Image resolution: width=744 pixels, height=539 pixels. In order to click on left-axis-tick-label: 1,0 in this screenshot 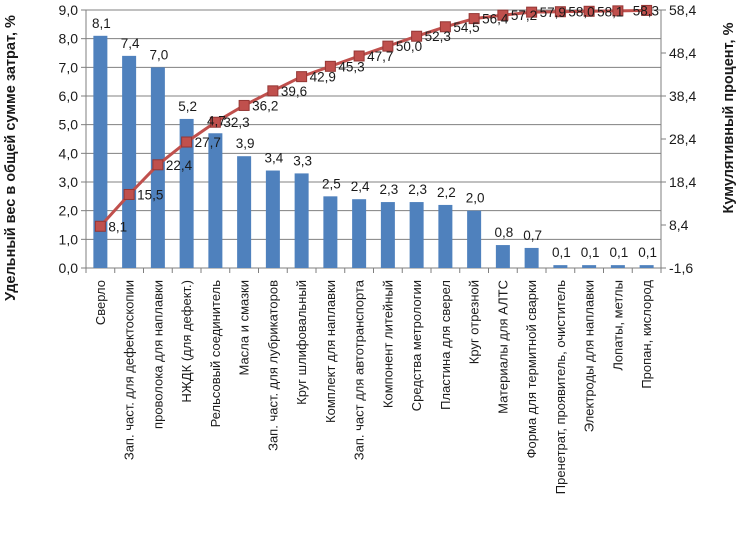, I will do `click(69, 239)`.